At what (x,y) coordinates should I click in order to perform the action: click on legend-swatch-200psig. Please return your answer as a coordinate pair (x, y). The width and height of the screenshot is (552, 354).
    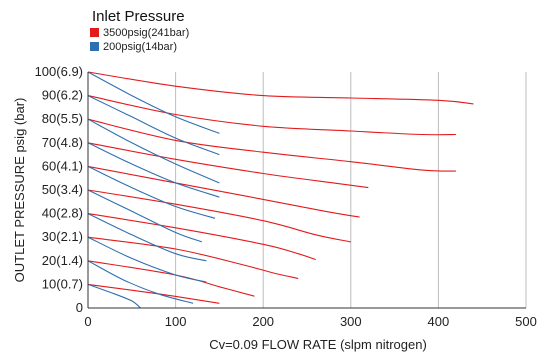
    Looking at the image, I should click on (94, 46).